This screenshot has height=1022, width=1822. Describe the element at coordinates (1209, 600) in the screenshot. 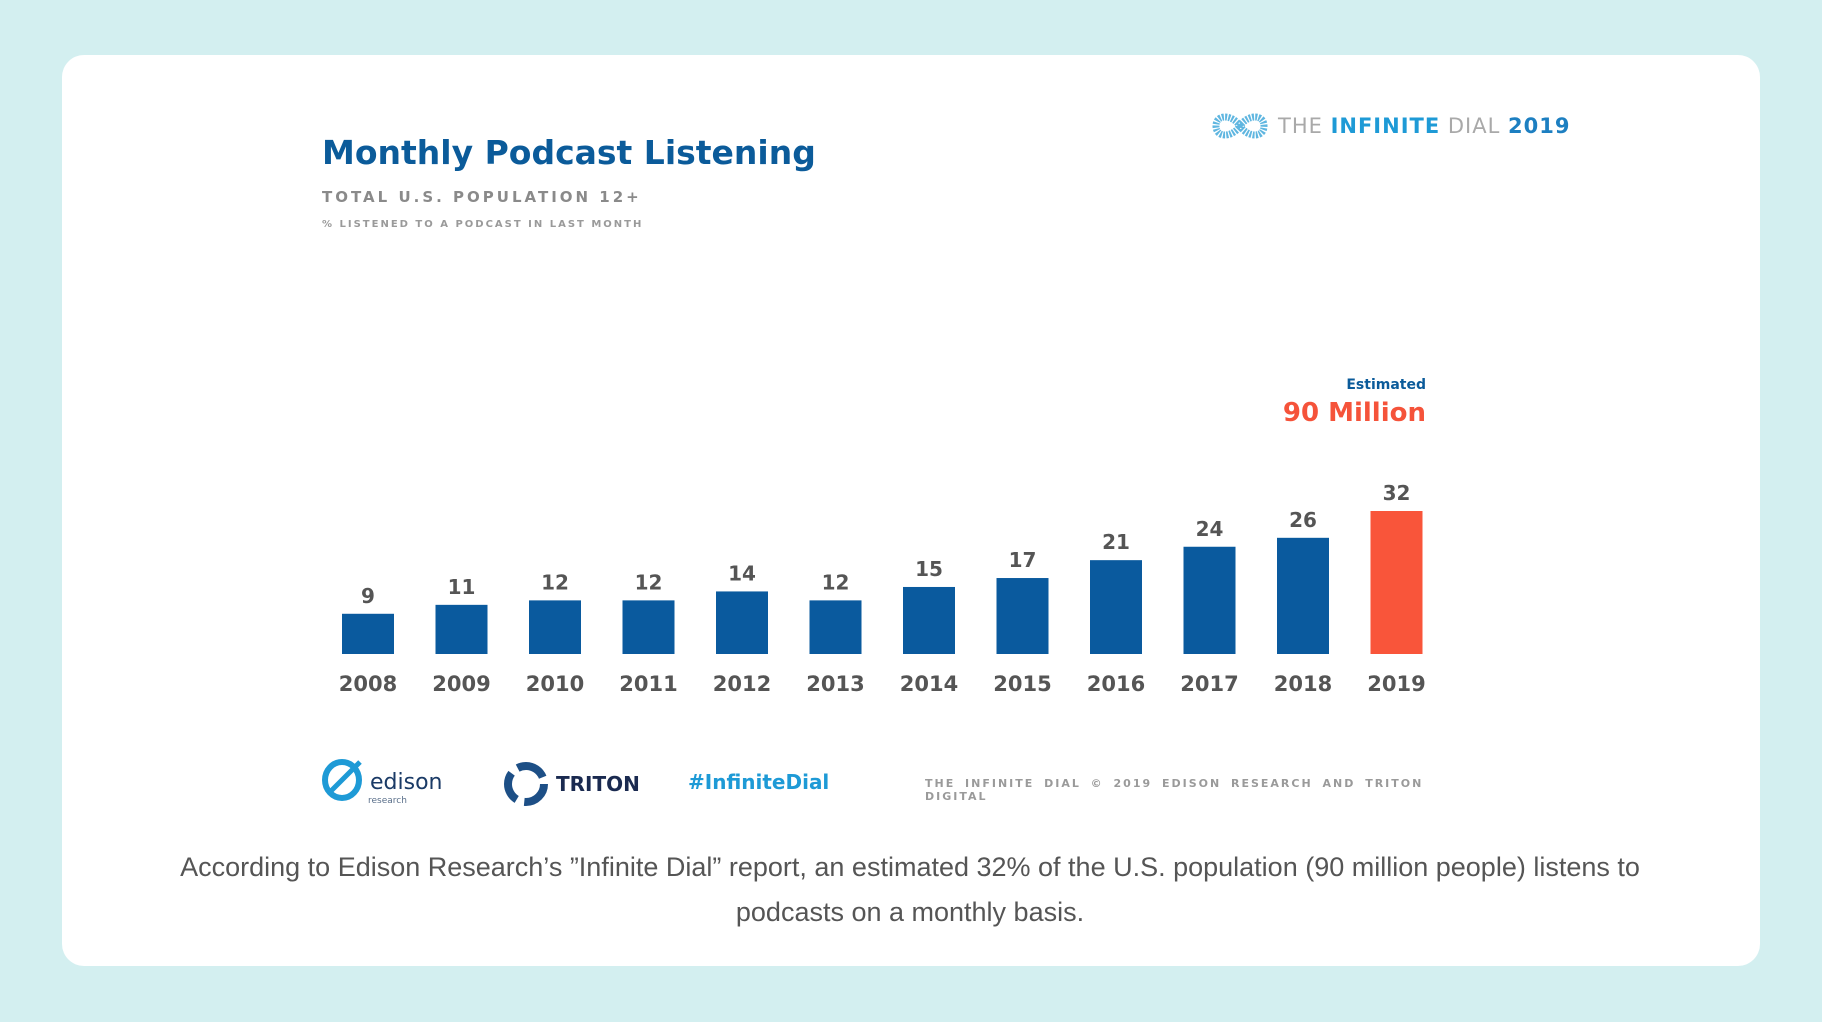

I see `bar-2017` at that location.